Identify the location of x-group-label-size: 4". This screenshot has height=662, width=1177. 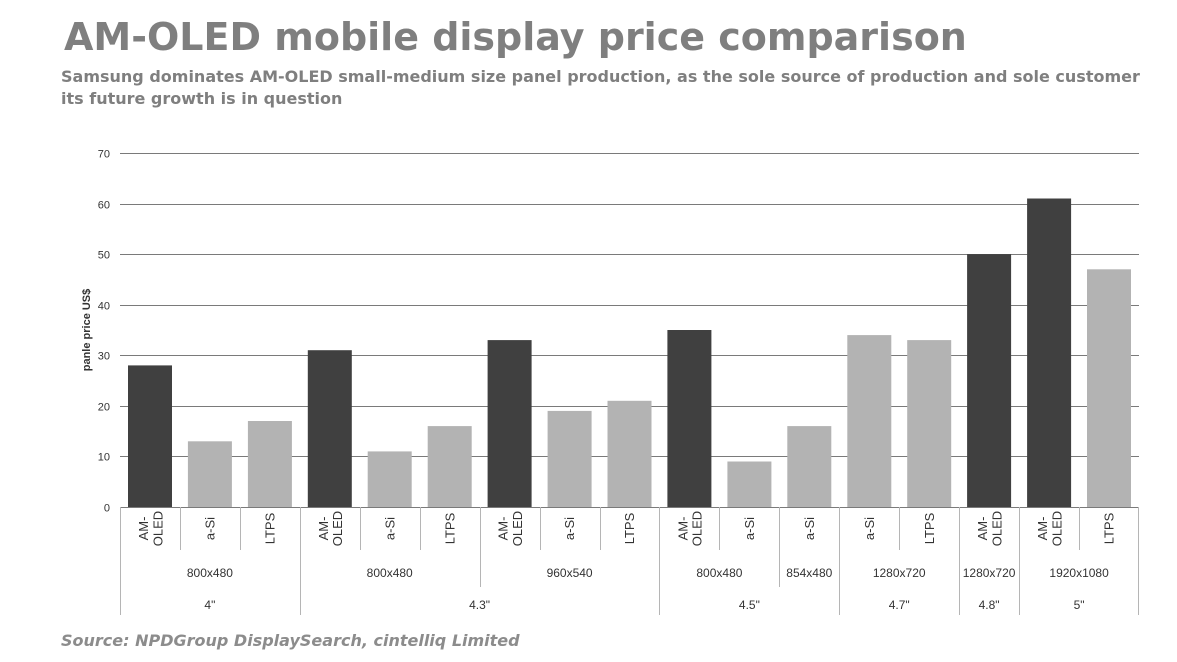
(209, 605).